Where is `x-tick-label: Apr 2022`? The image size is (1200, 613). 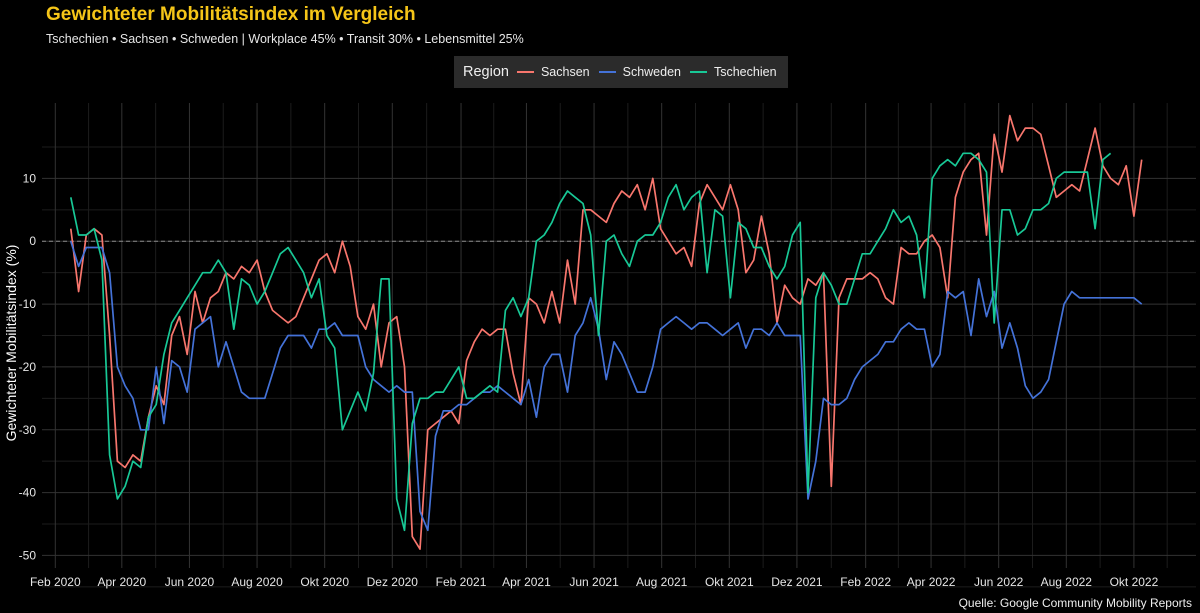 x-tick-label: Apr 2022 is located at coordinates (931, 582).